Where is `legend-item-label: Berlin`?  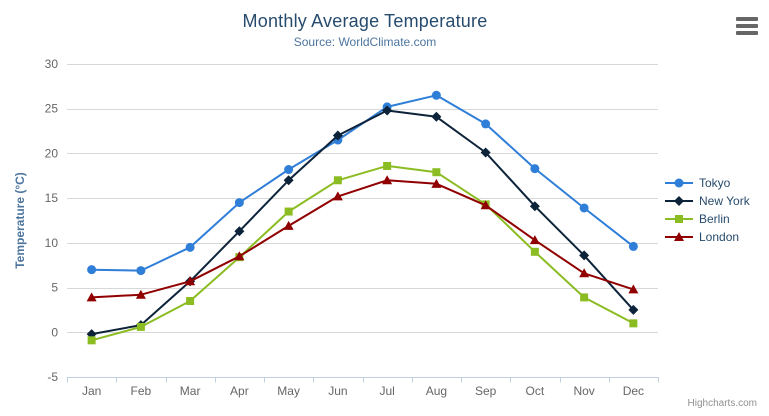
legend-item-label: Berlin is located at coordinates (714, 219).